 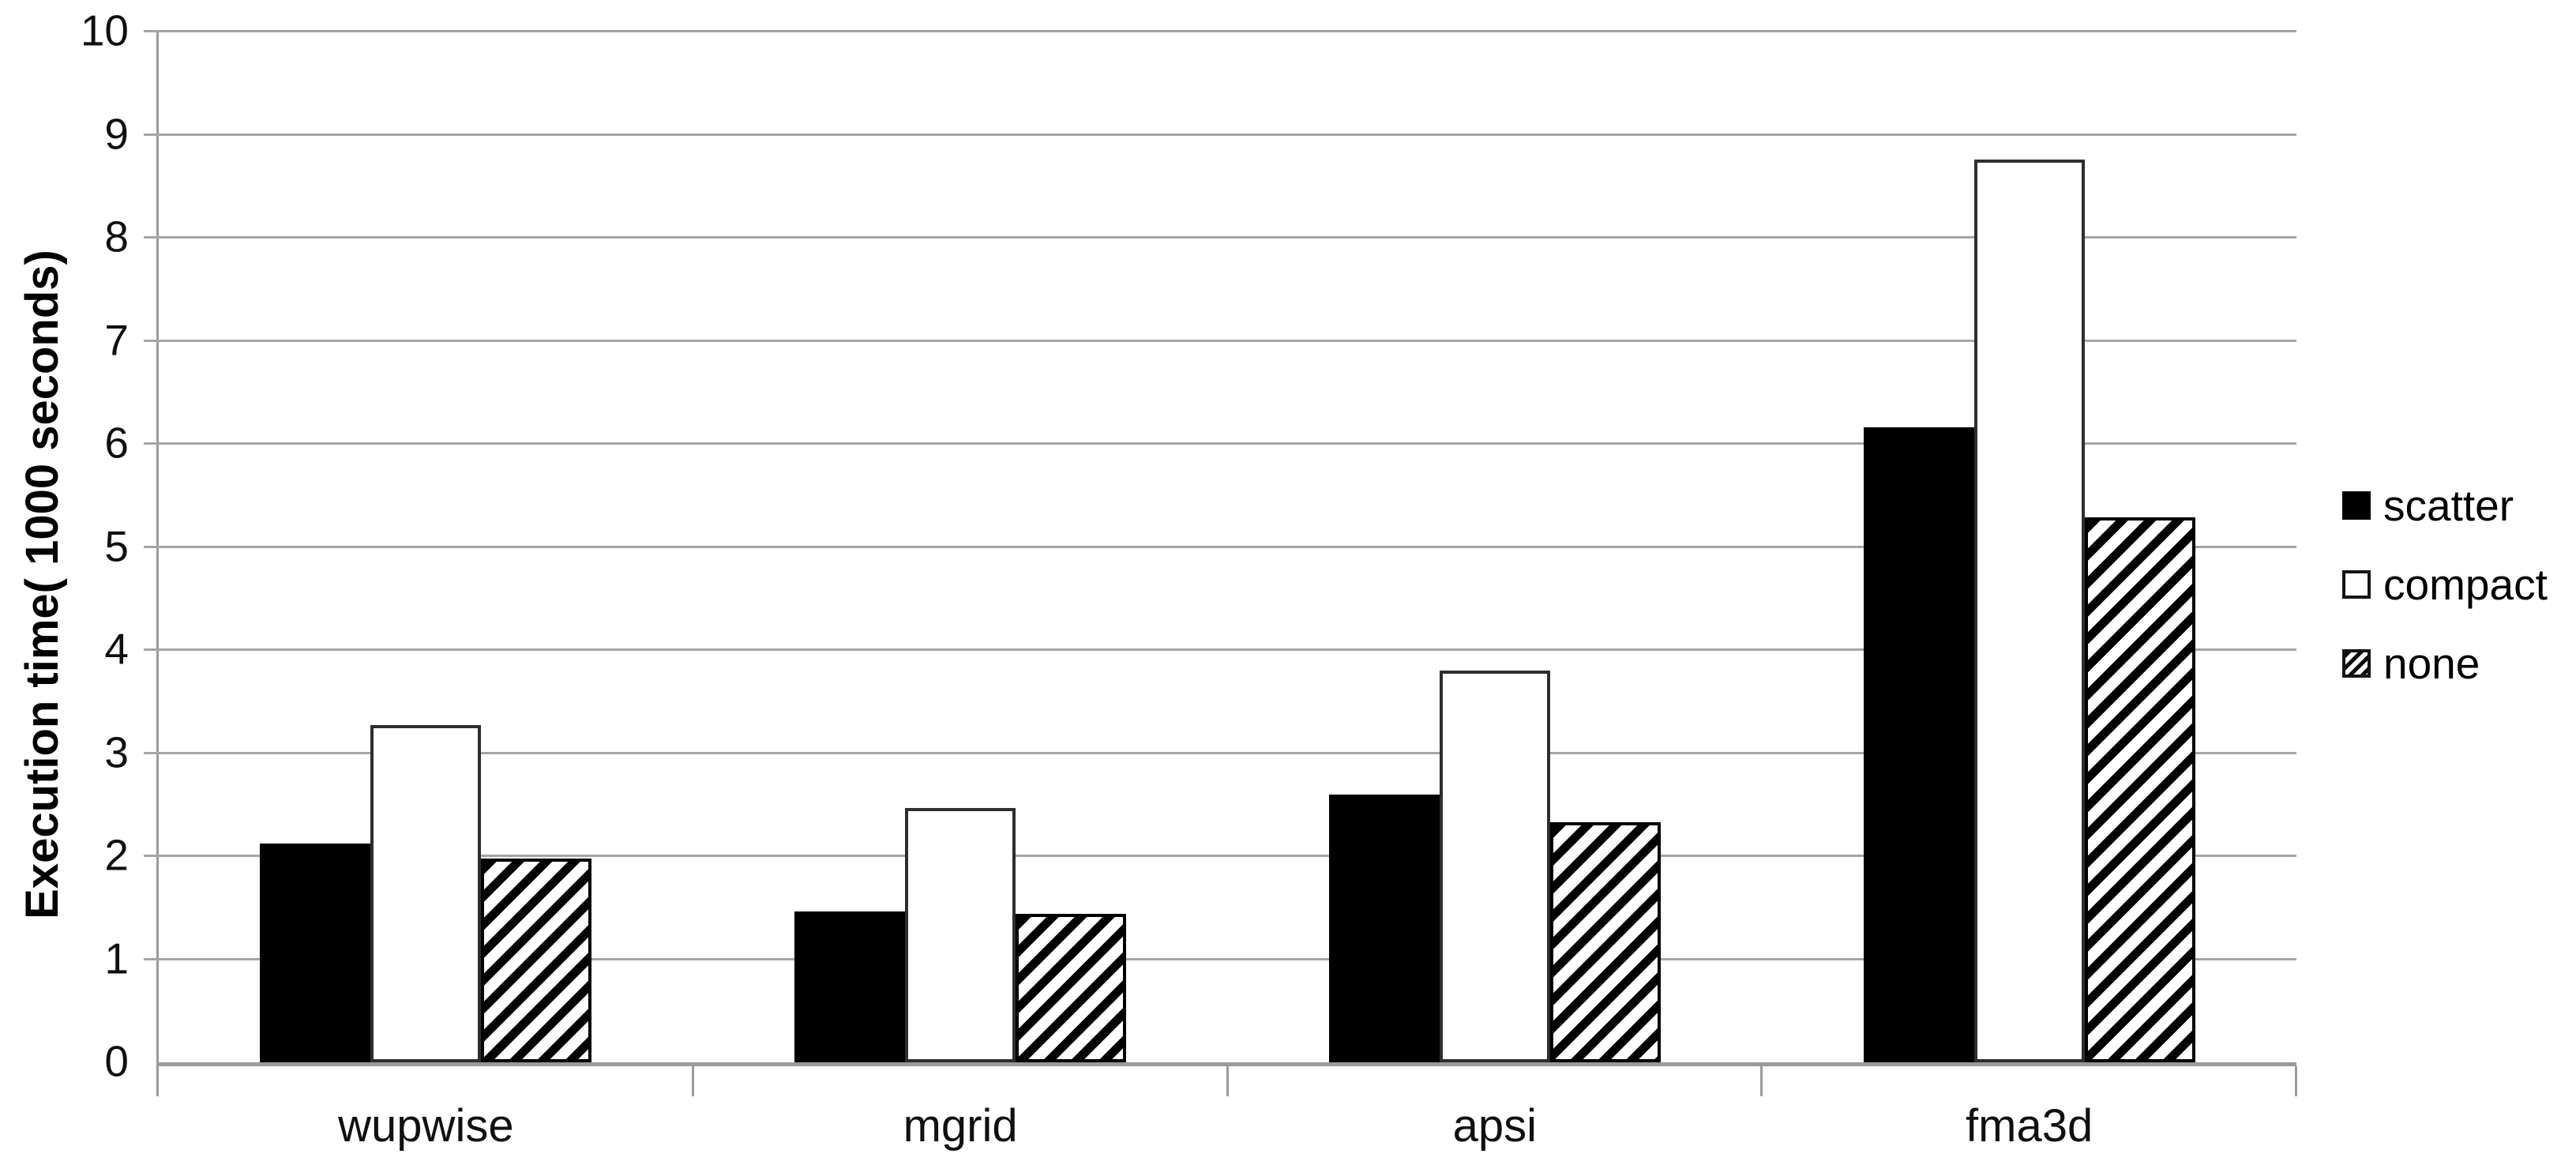 I want to click on x-category-label: wupwise, so click(x=426, y=1126).